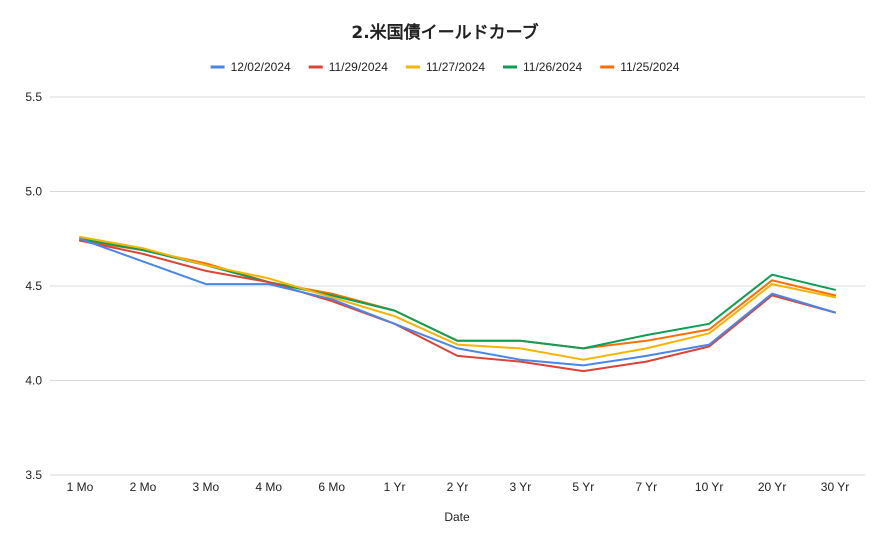 Image resolution: width=890 pixels, height=551 pixels. What do you see at coordinates (835, 487) in the screenshot?
I see `x-tick-label: 30 Yr` at bounding box center [835, 487].